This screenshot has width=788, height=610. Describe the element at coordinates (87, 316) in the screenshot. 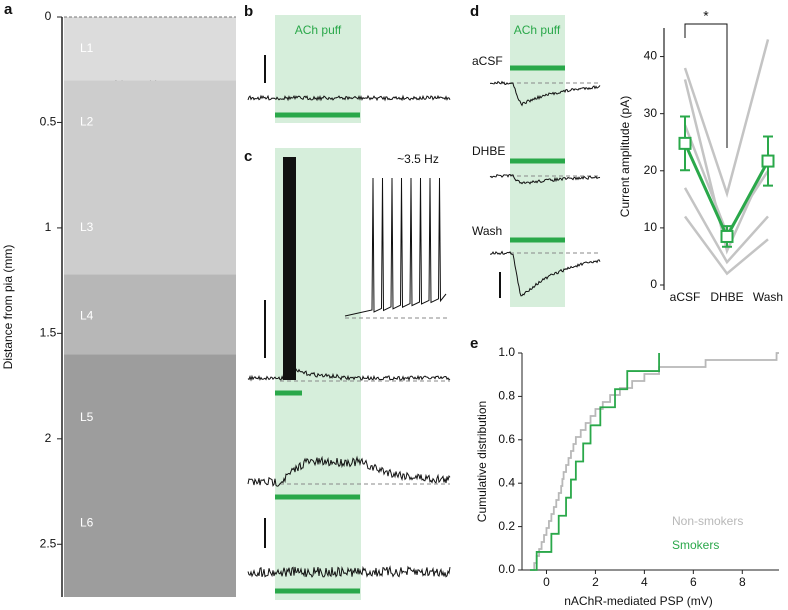

I see `layer-label: L4` at that location.